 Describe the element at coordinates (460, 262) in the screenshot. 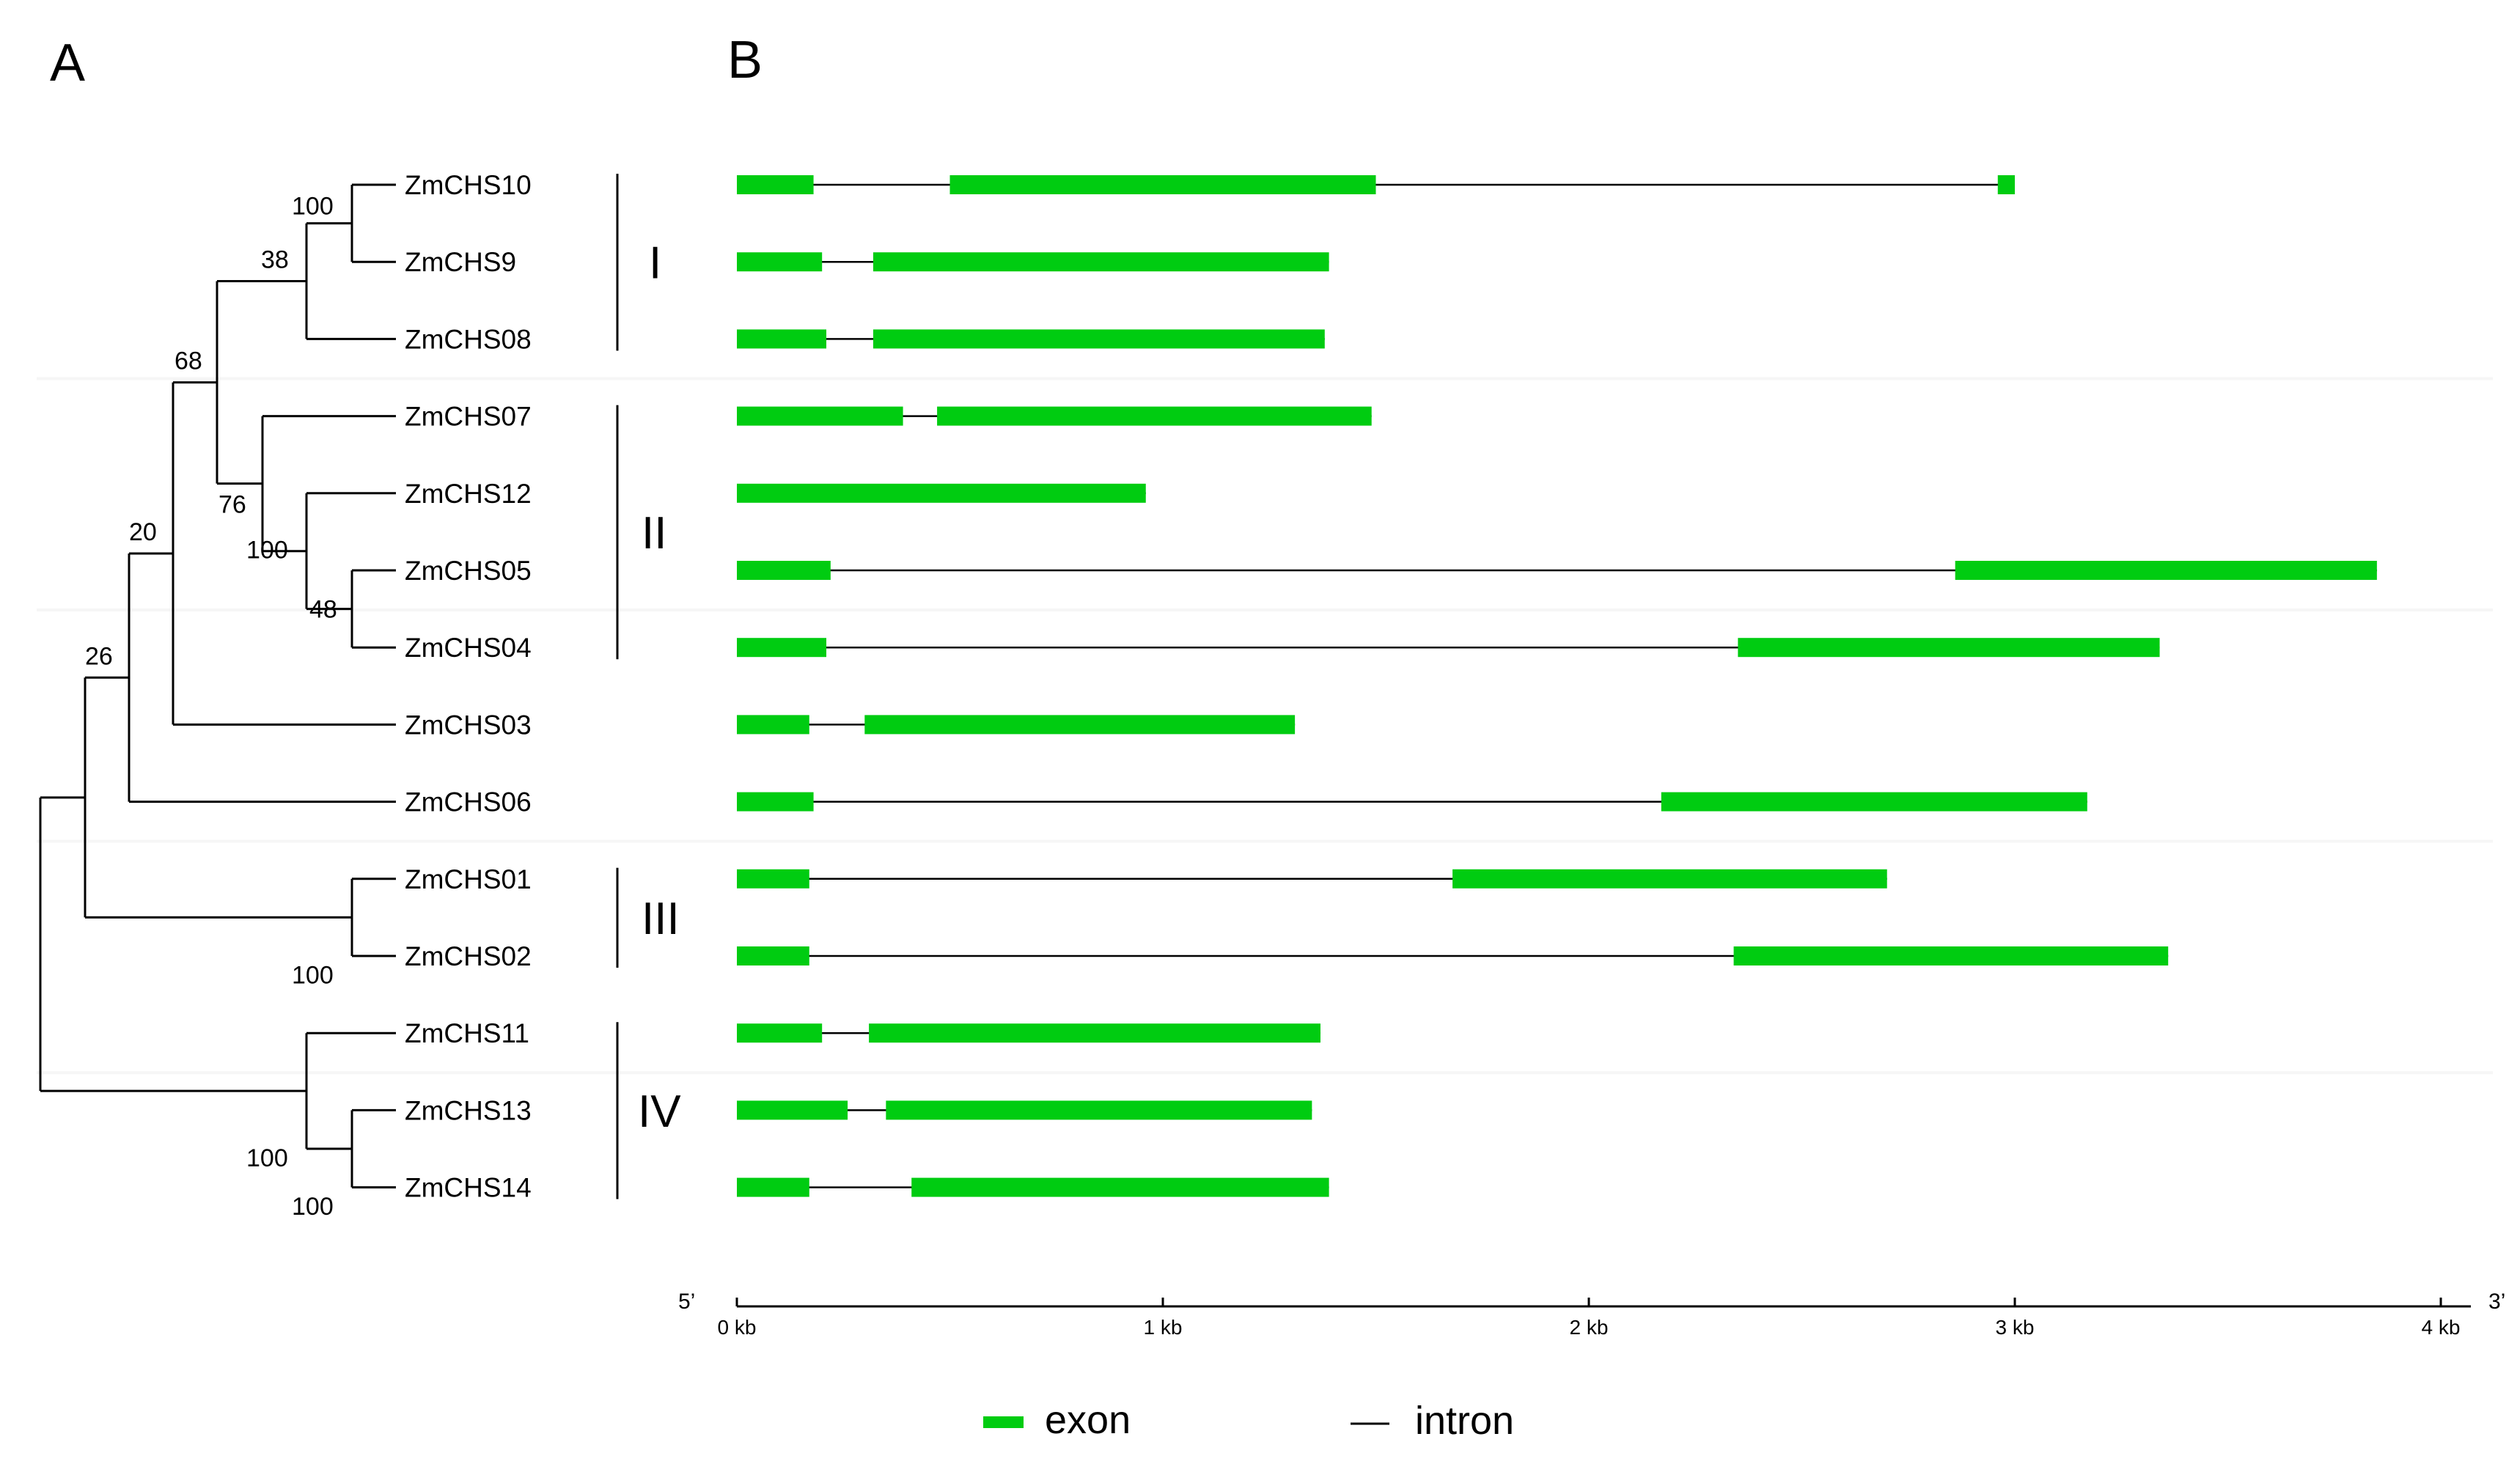

I see `leaf-label: ZmCHS9` at that location.